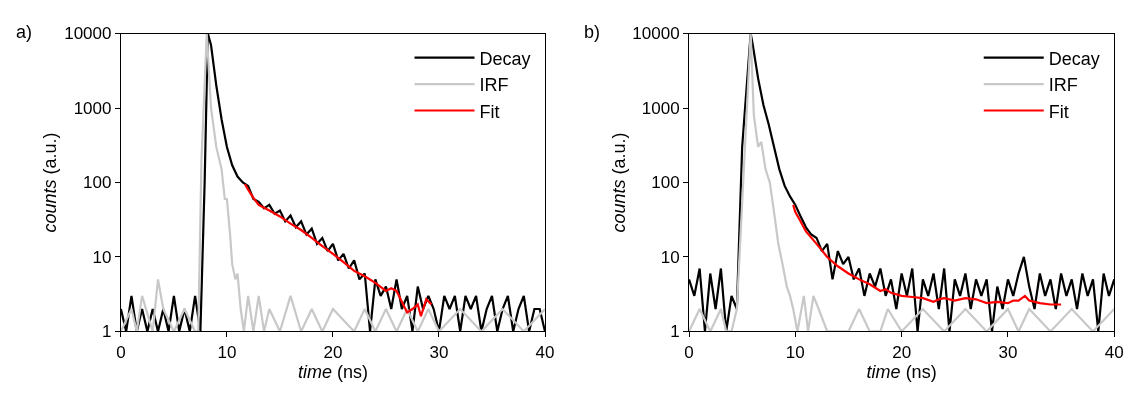 The image size is (1139, 412). Describe the element at coordinates (24, 32) in the screenshot. I see `chart-title: a)` at that location.